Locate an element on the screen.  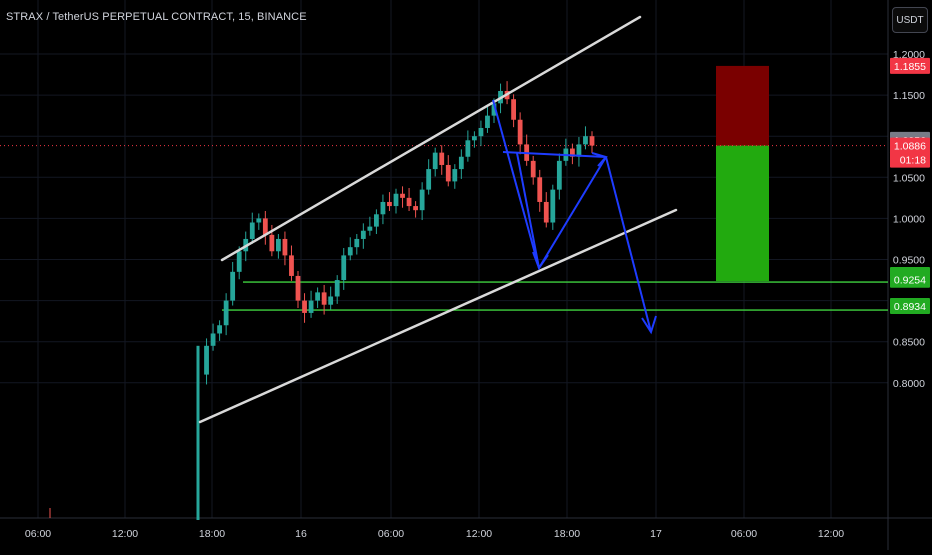
y-tick-label: 1.0500 is located at coordinates (909, 178).